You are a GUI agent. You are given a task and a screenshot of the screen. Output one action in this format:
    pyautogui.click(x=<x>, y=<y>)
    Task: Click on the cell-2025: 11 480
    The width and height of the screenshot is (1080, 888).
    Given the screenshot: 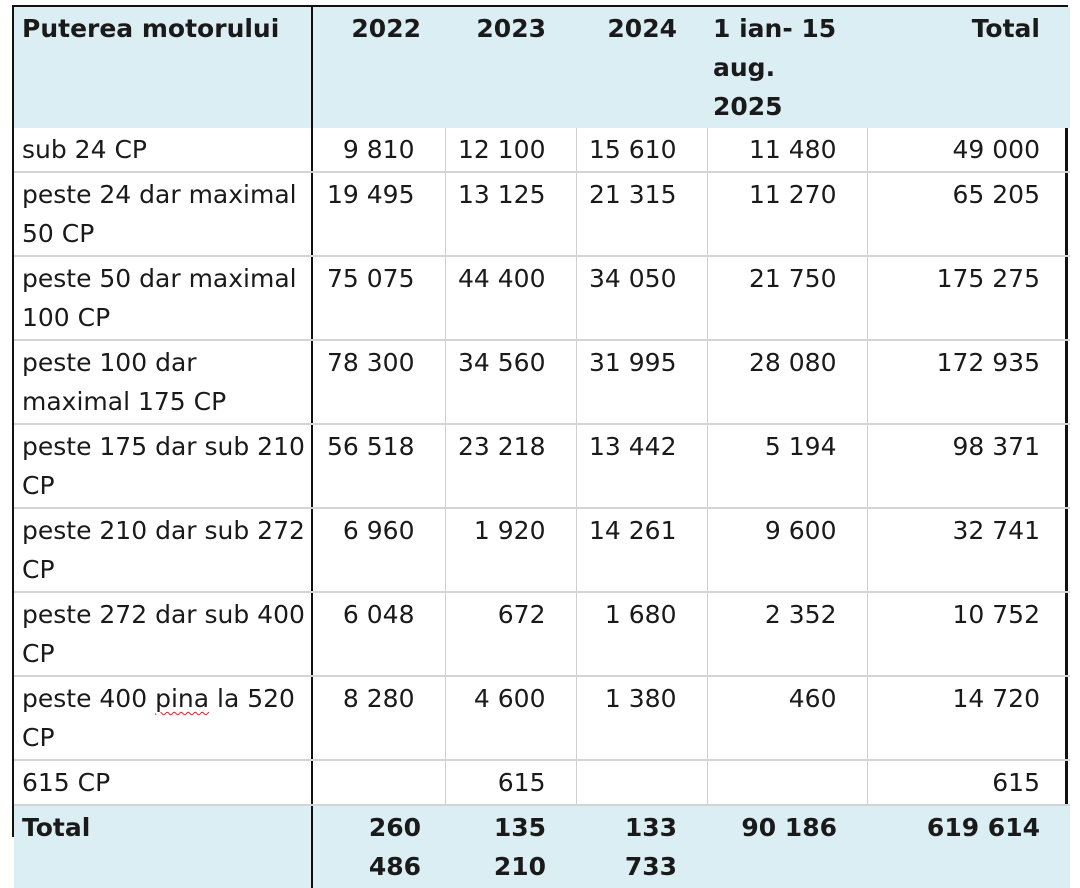 What is the action you would take?
    pyautogui.click(x=786, y=150)
    